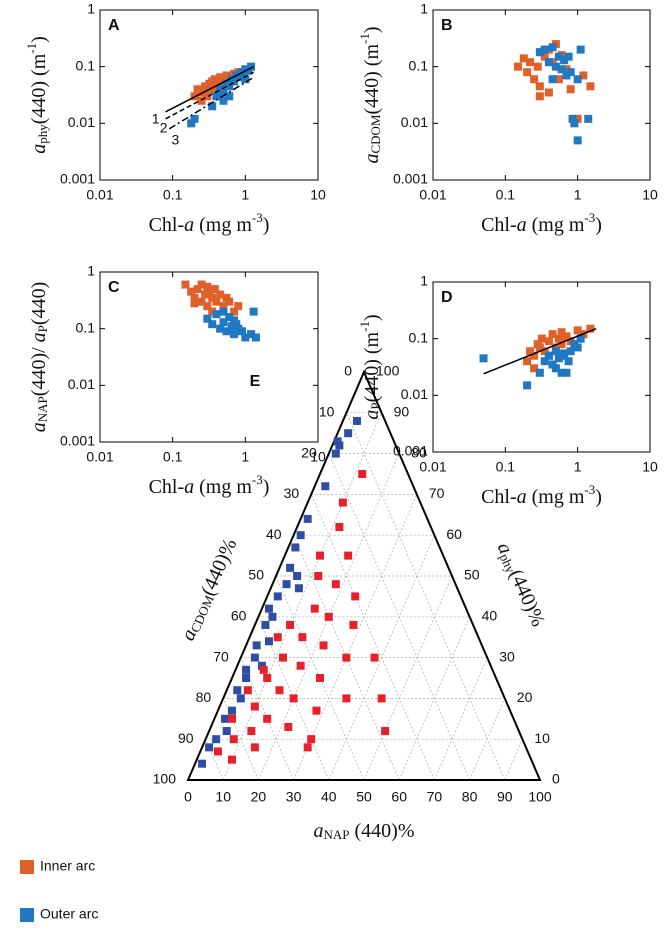  I want to click on panel-letter: B, so click(447, 25).